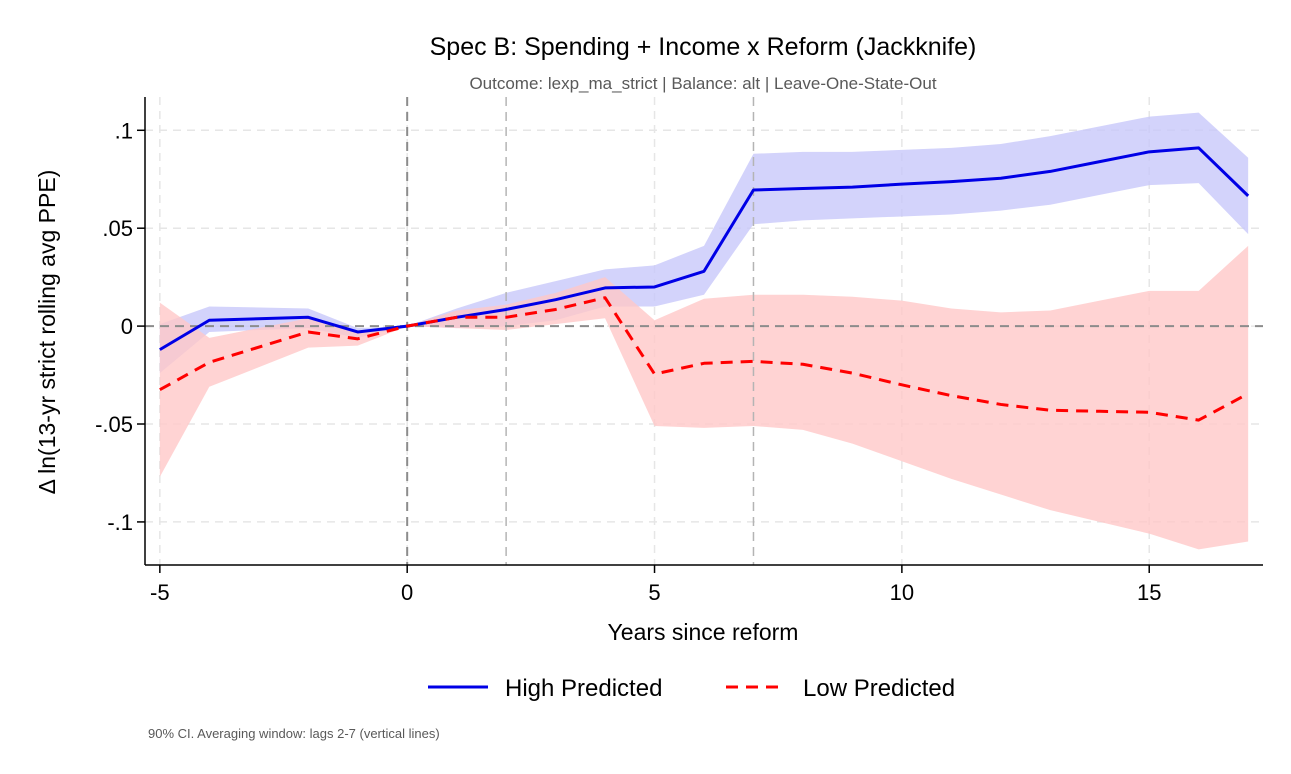 Image resolution: width=1291 pixels, height=774 pixels. What do you see at coordinates (47, 332) in the screenshot?
I see `y-axis-label: Δ ln(13-yr strict rolling avg PPE)` at bounding box center [47, 332].